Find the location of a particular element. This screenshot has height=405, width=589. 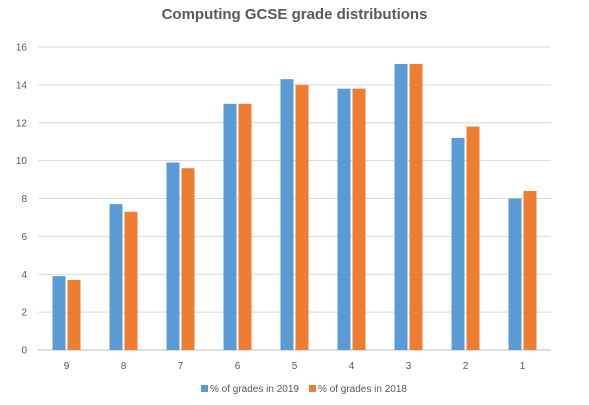

y-tick-label: 2 is located at coordinates (24, 313).